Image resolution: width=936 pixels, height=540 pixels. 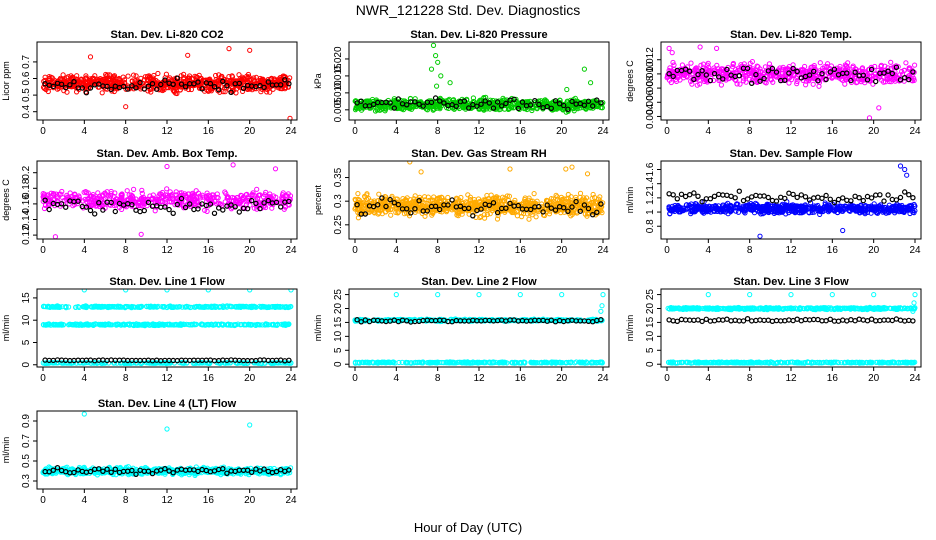 What do you see at coordinates (603, 131) in the screenshot?
I see `x-tick-label: 24` at bounding box center [603, 131].